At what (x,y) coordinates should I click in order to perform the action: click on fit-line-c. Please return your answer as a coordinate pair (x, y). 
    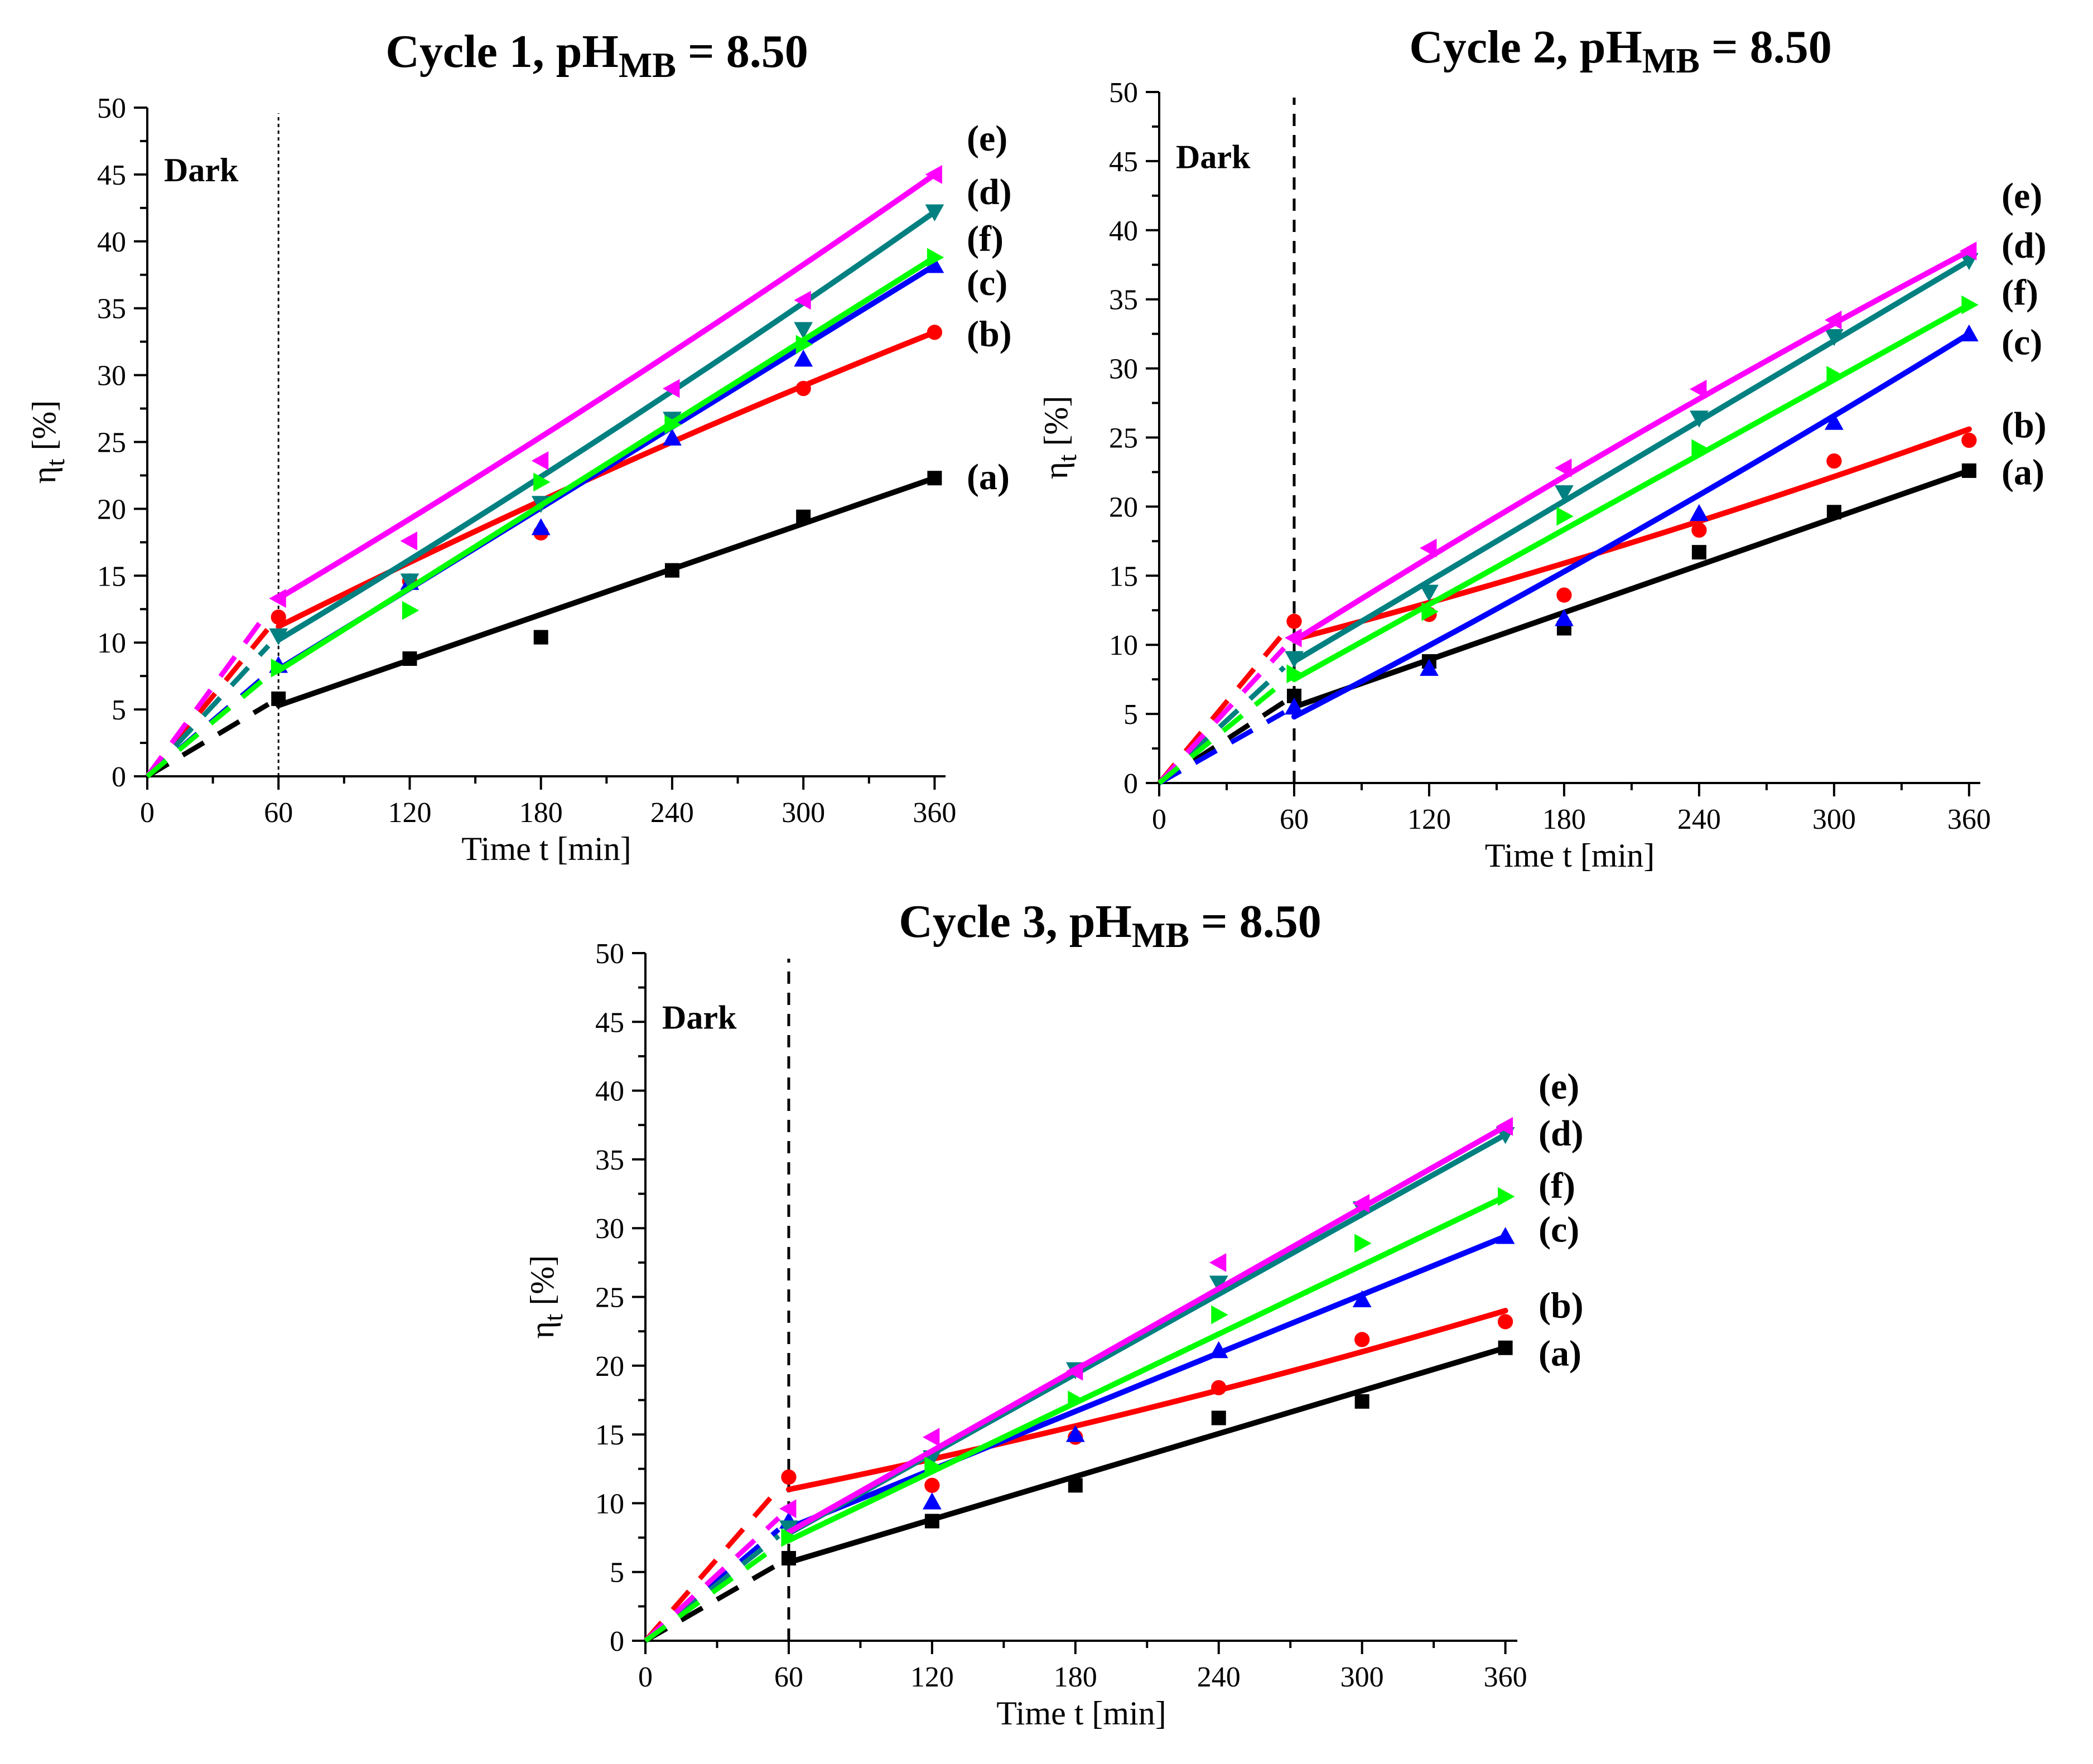
    Looking at the image, I should click on (1631, 525).